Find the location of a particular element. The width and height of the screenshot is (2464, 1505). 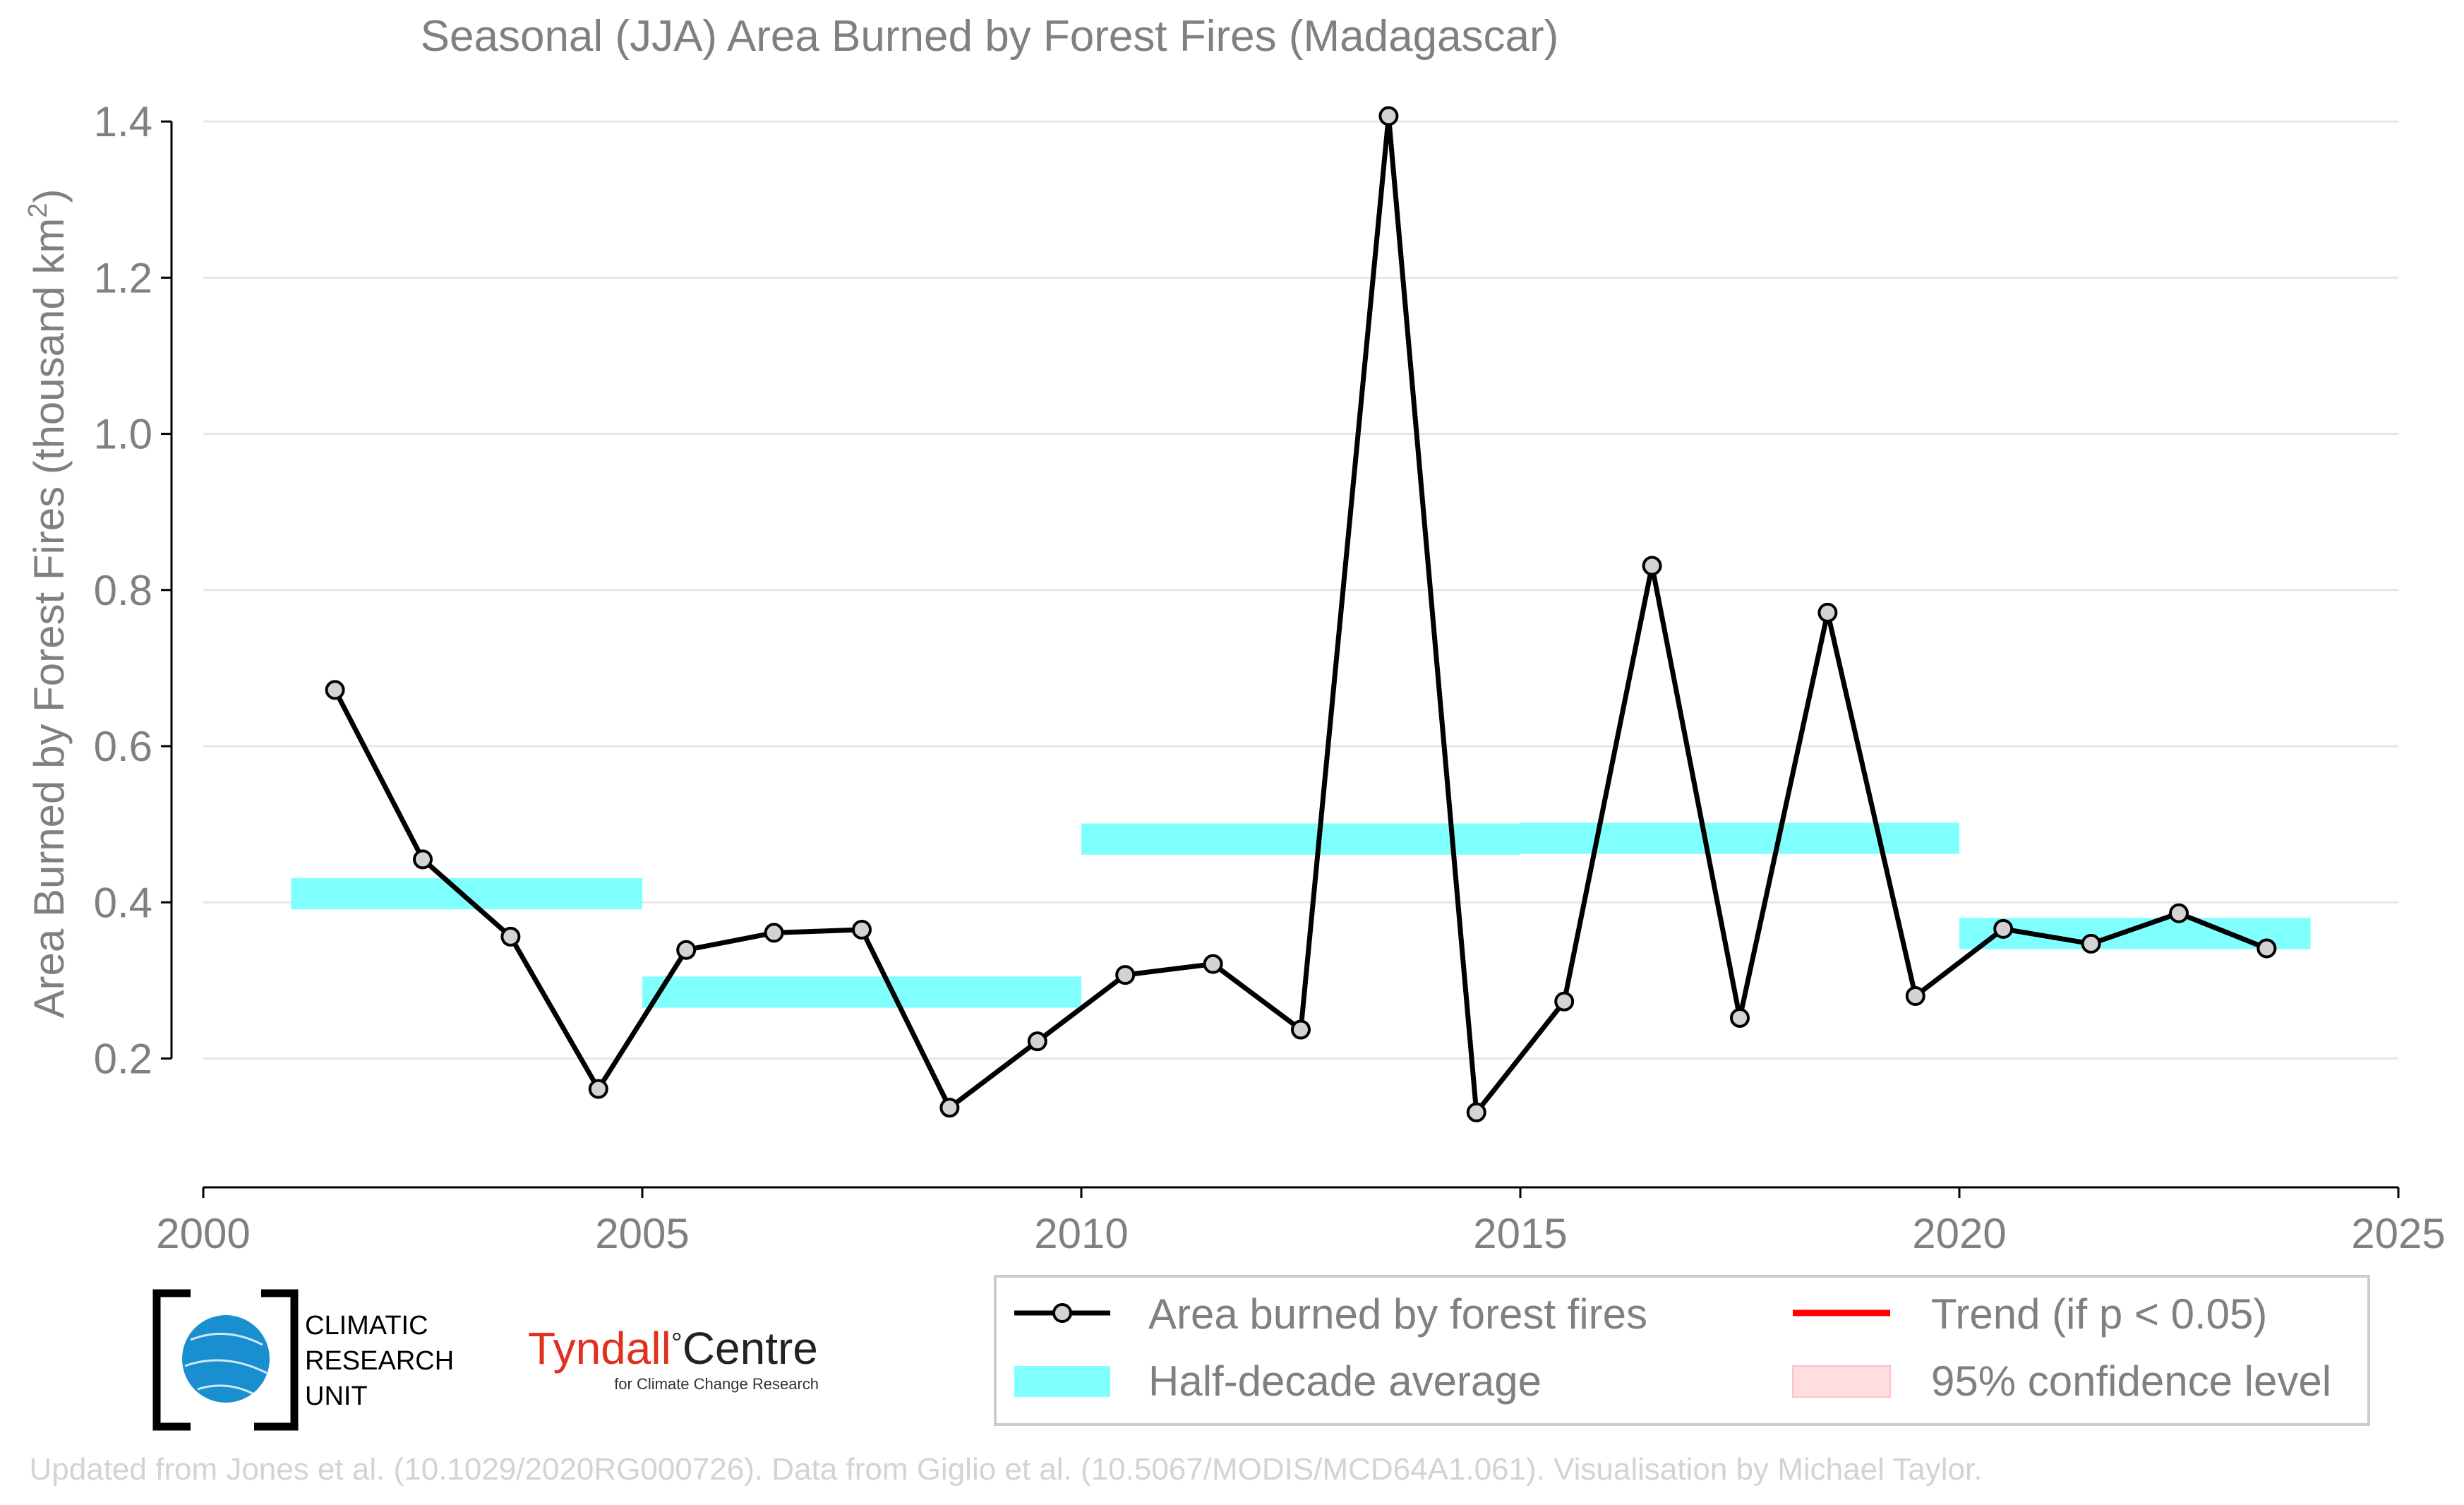

x-tick-label: 2020 is located at coordinates (1959, 1233).